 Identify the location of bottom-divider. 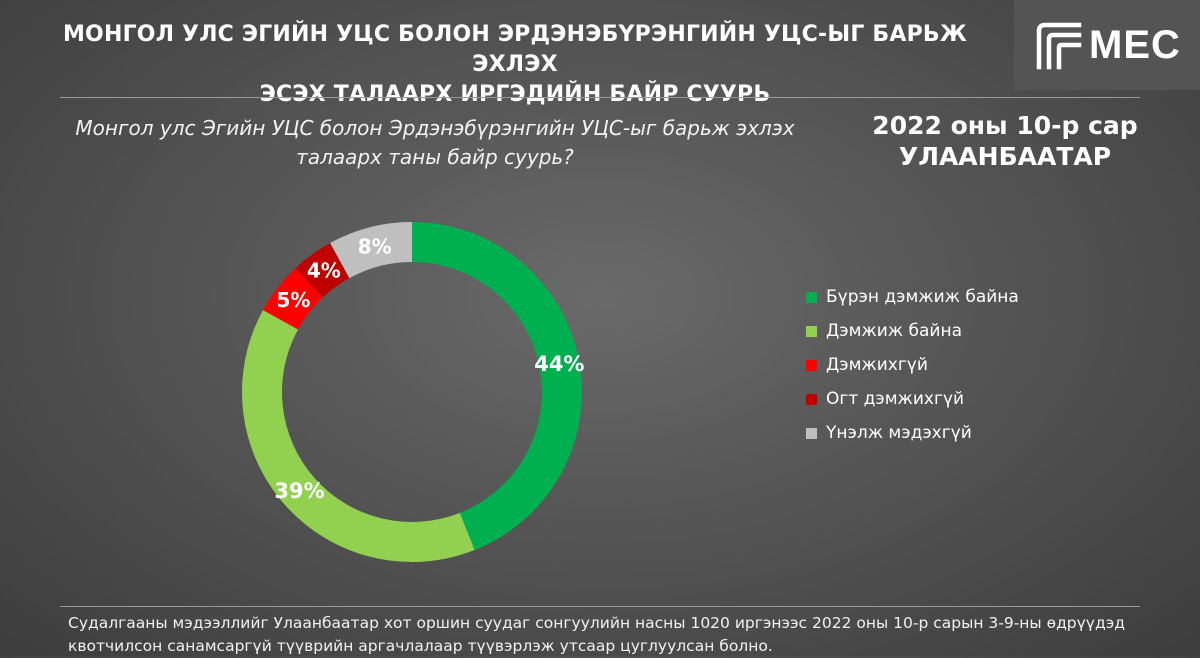
(600, 606).